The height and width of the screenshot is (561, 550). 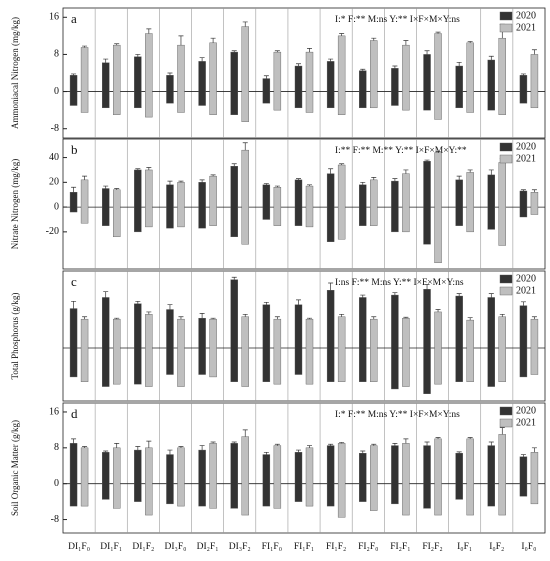 What do you see at coordinates (15, 336) in the screenshot?
I see `y-axis-label: Total Phosphorus (g/kg)` at bounding box center [15, 336].